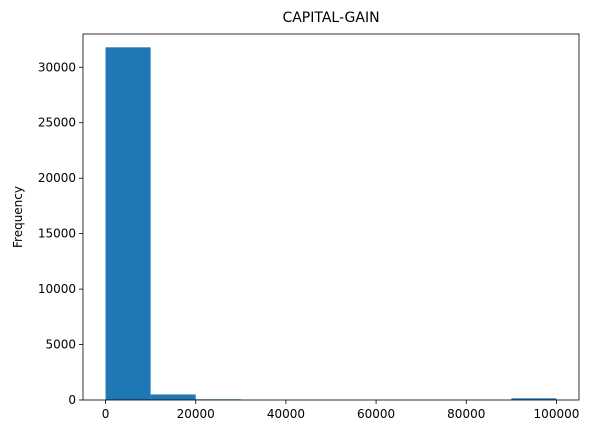  I want to click on x-tick-label: 80000, so click(466, 414).